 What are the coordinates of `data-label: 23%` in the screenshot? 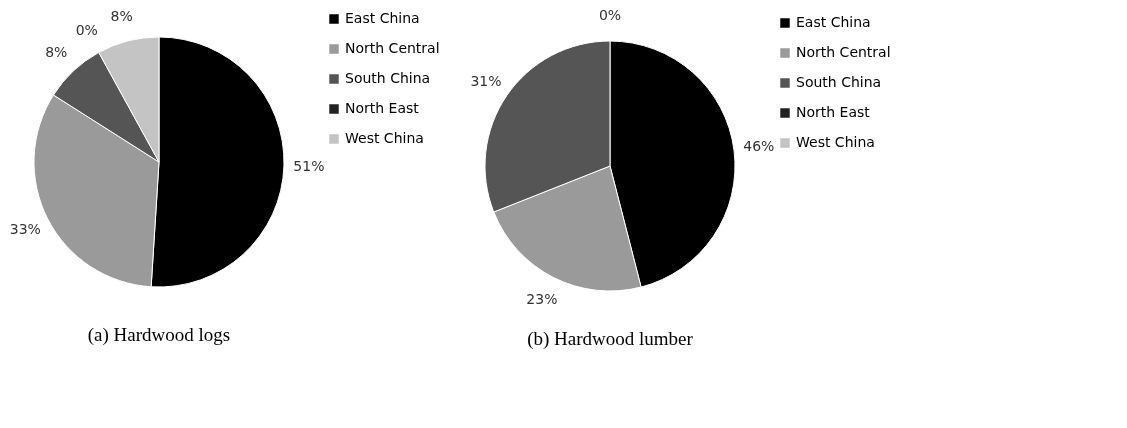 It's located at (542, 298).